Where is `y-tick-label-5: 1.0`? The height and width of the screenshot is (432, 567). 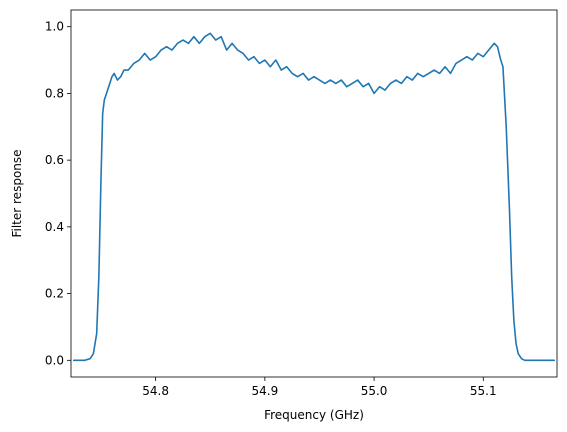
y-tick-label-5: 1.0 is located at coordinates (54, 27).